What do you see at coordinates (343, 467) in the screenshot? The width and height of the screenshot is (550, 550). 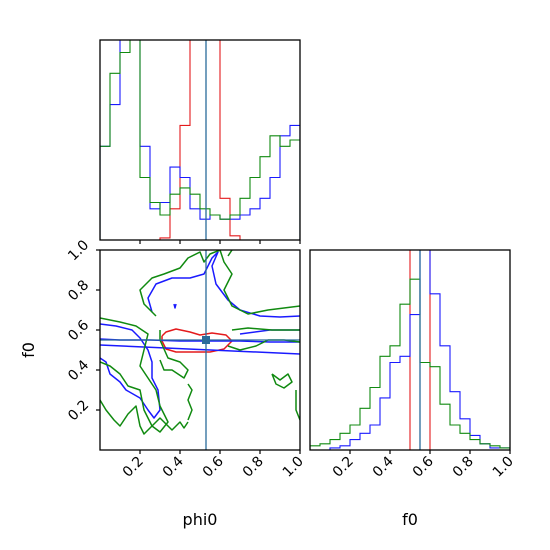 I see `f0-tick-label-x: 0.2` at bounding box center [343, 467].